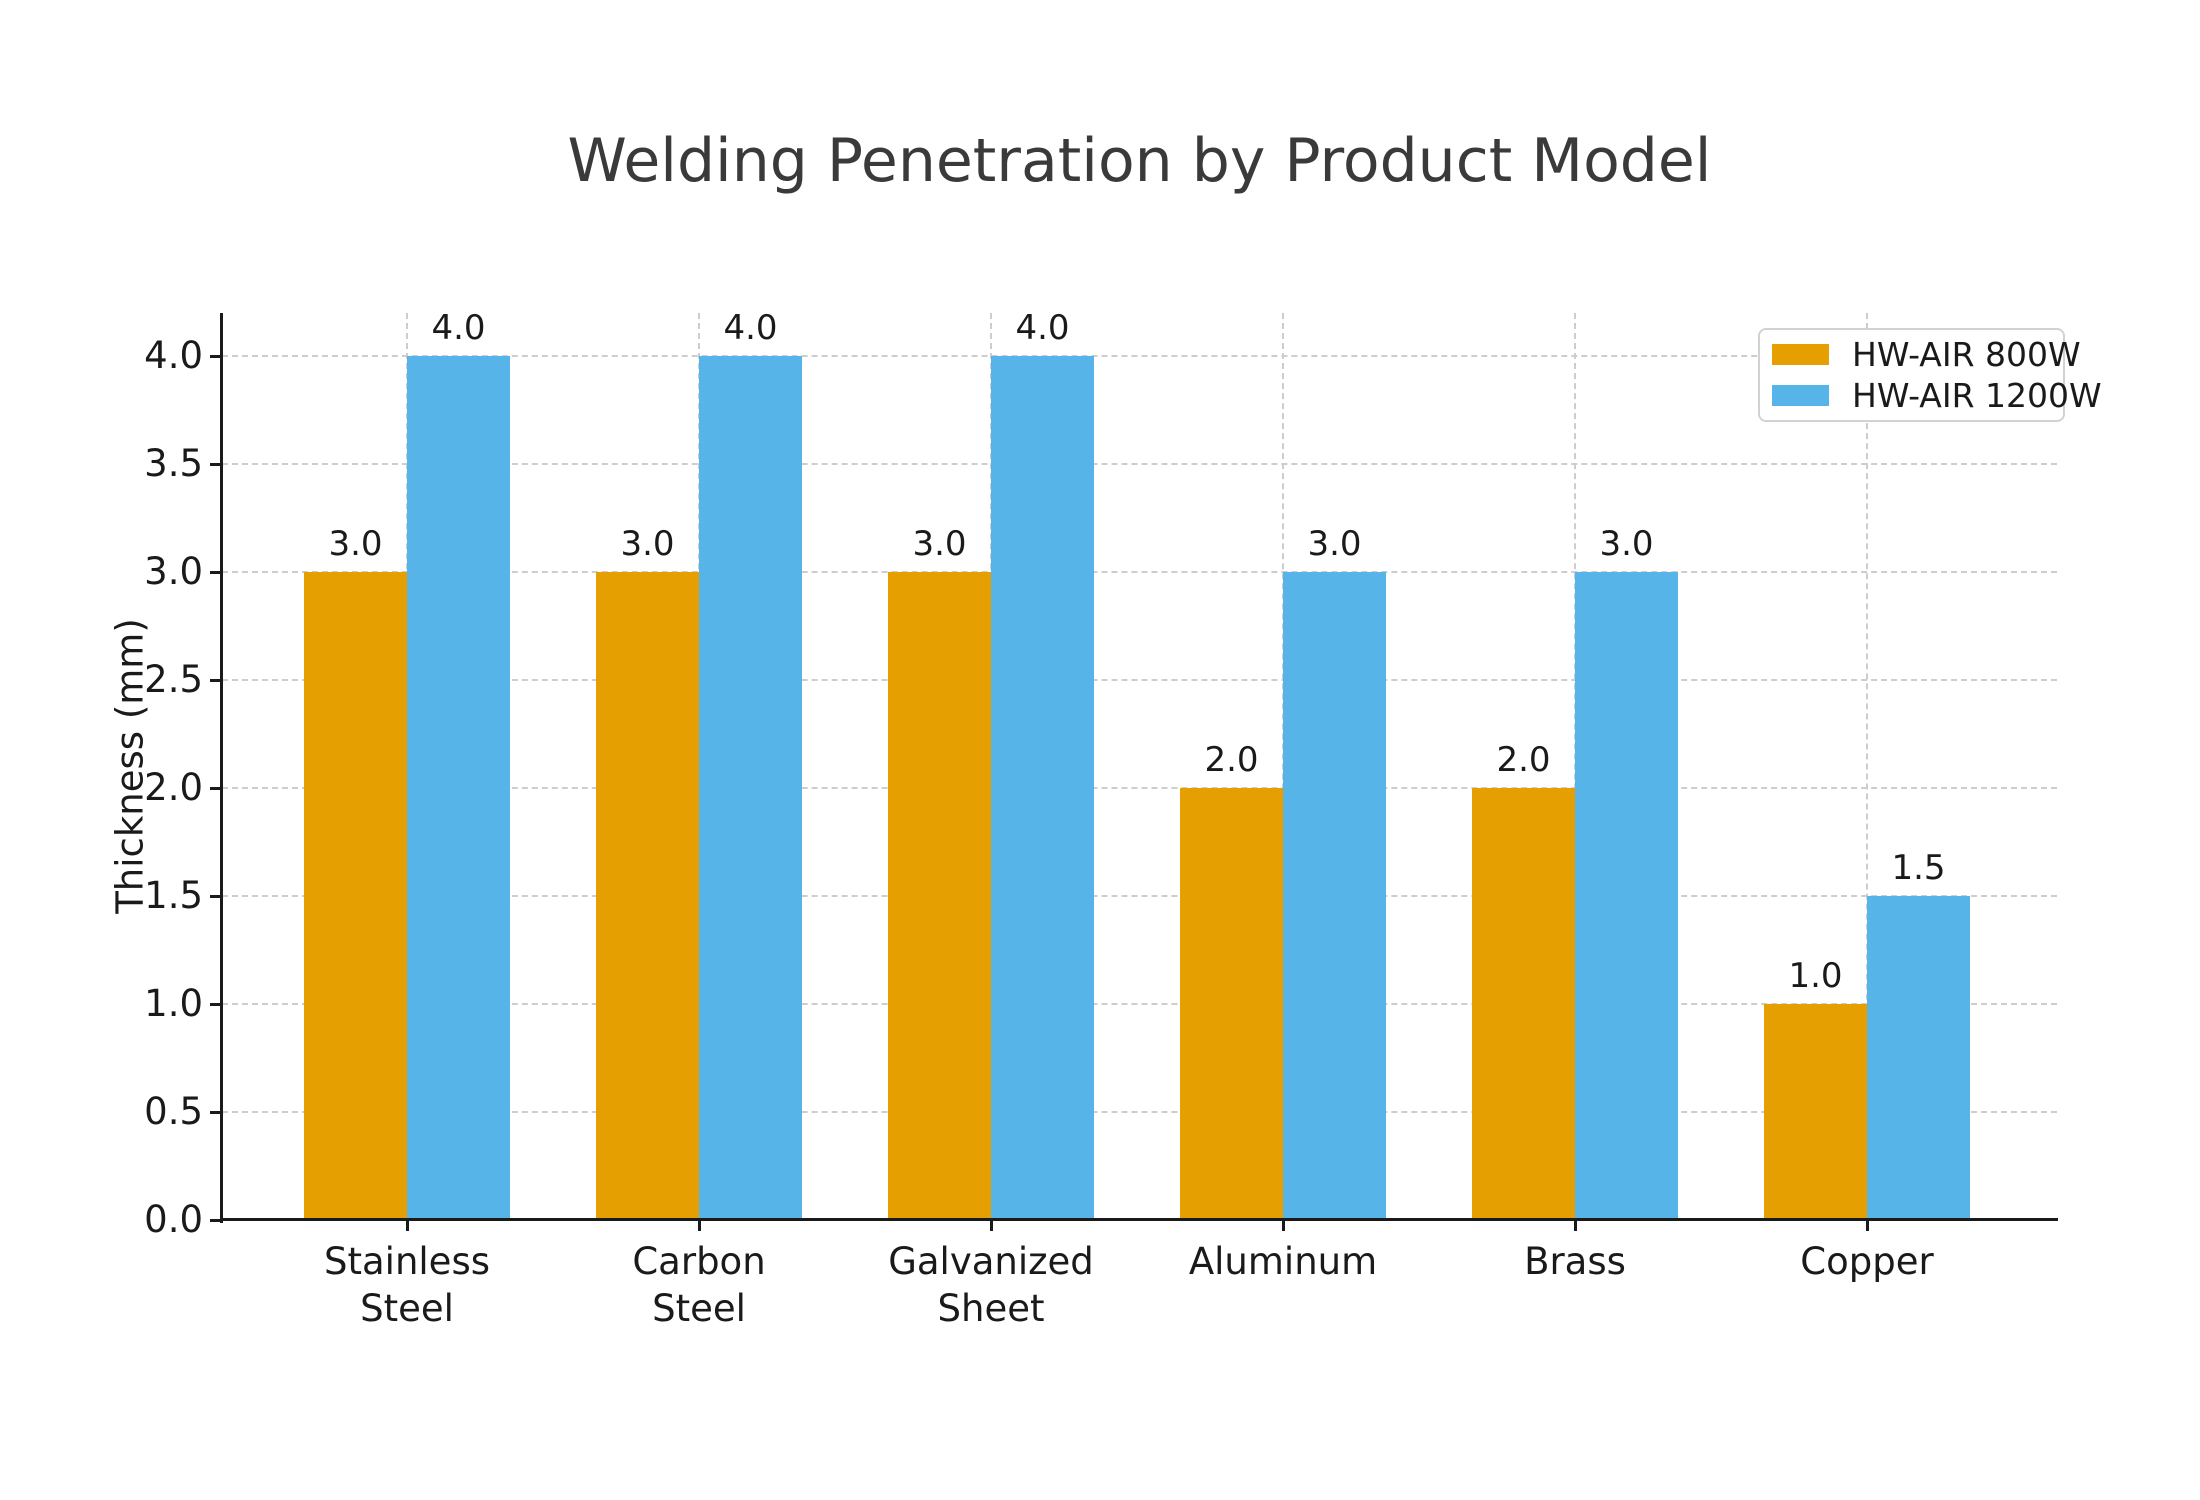  What do you see at coordinates (173, 1219) in the screenshot?
I see `y-tick-label: 0.0` at bounding box center [173, 1219].